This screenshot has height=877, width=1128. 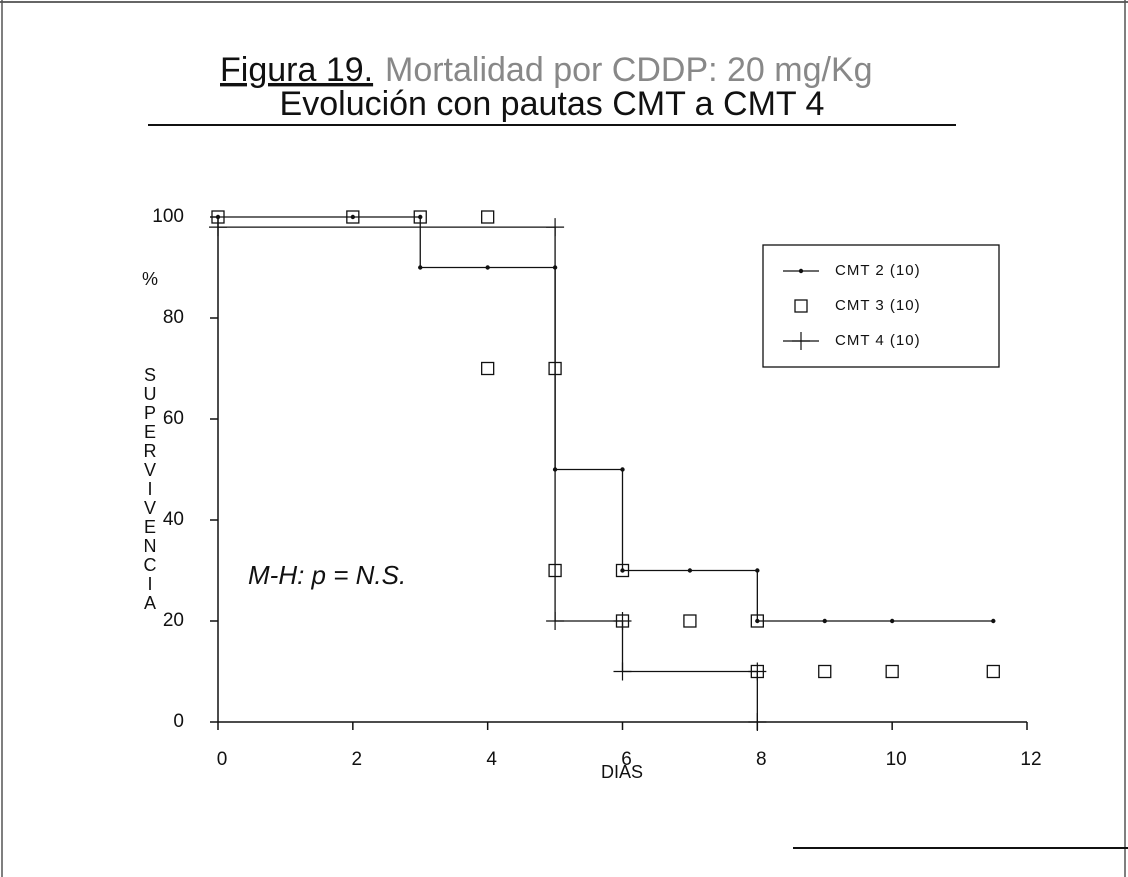 What do you see at coordinates (173, 620) in the screenshot?
I see `y-tick-label: 20` at bounding box center [173, 620].